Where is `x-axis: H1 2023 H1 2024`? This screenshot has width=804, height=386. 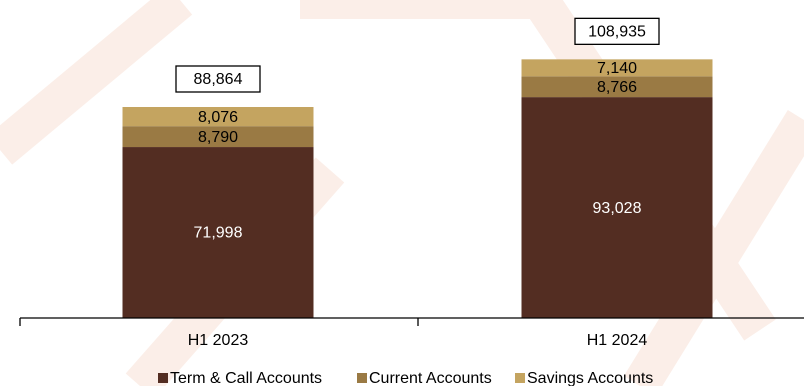
x-axis: H1 2023 H1 2024 is located at coordinates (411, 333).